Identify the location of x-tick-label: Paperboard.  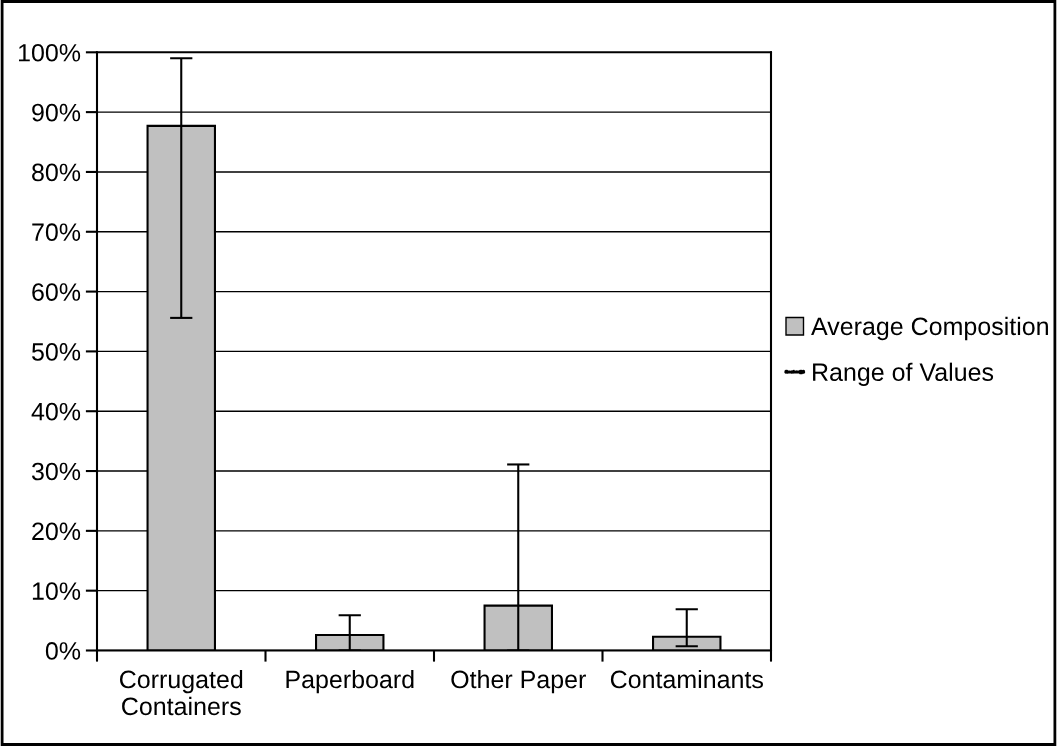
(350, 681).